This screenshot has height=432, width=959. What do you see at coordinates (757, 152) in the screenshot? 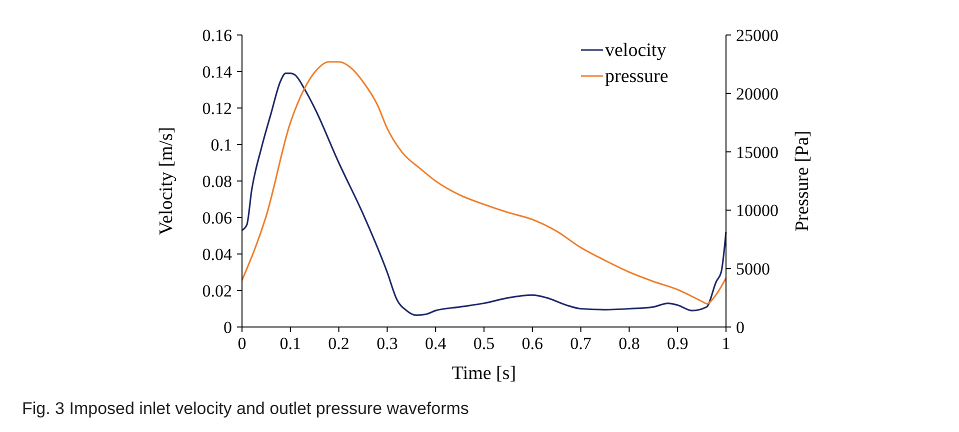
I see `y2-tick-label: 15000` at bounding box center [757, 152].